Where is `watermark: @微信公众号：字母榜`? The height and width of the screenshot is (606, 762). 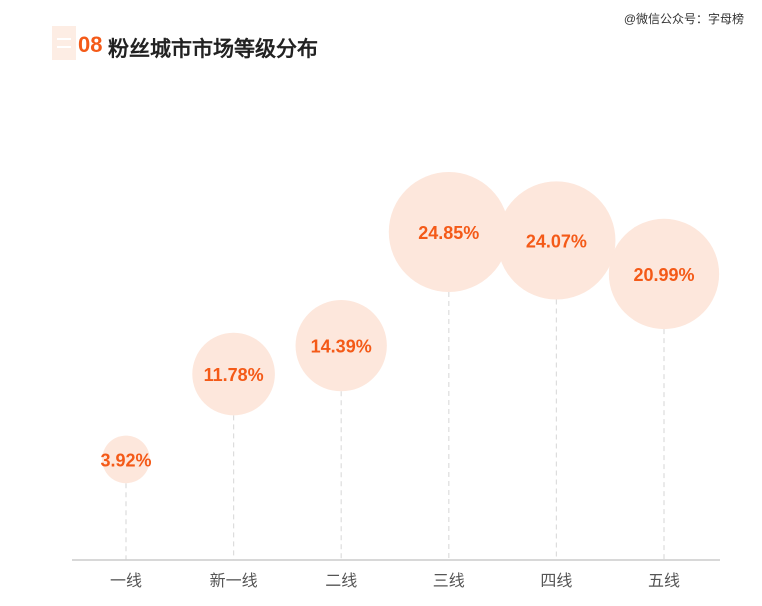 watermark: @微信公众号：字母榜 is located at coordinates (683, 19).